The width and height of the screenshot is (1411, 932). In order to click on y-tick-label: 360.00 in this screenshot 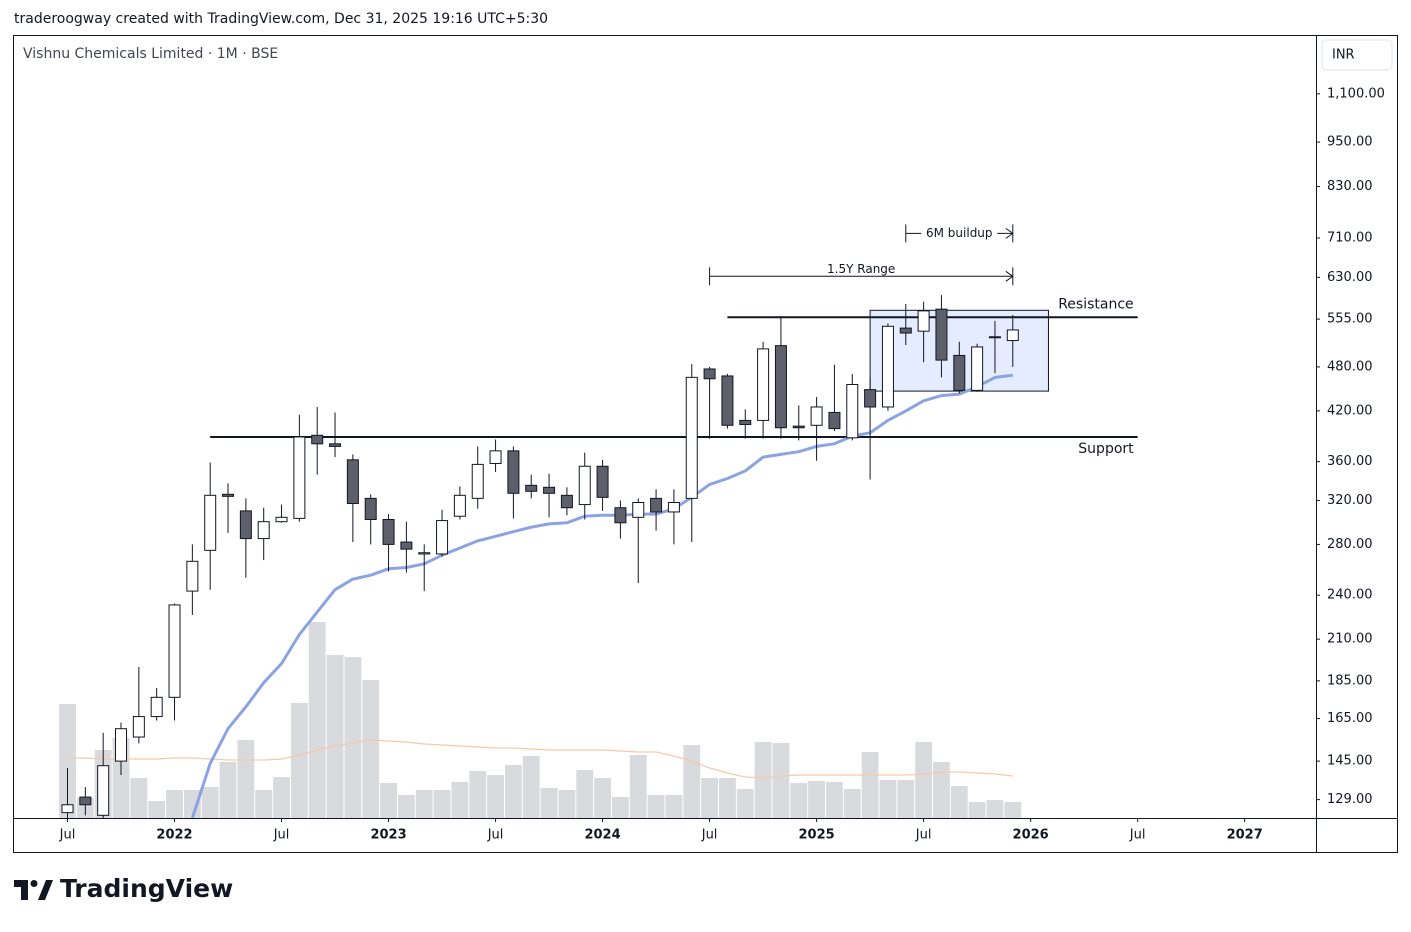, I will do `click(1350, 461)`.